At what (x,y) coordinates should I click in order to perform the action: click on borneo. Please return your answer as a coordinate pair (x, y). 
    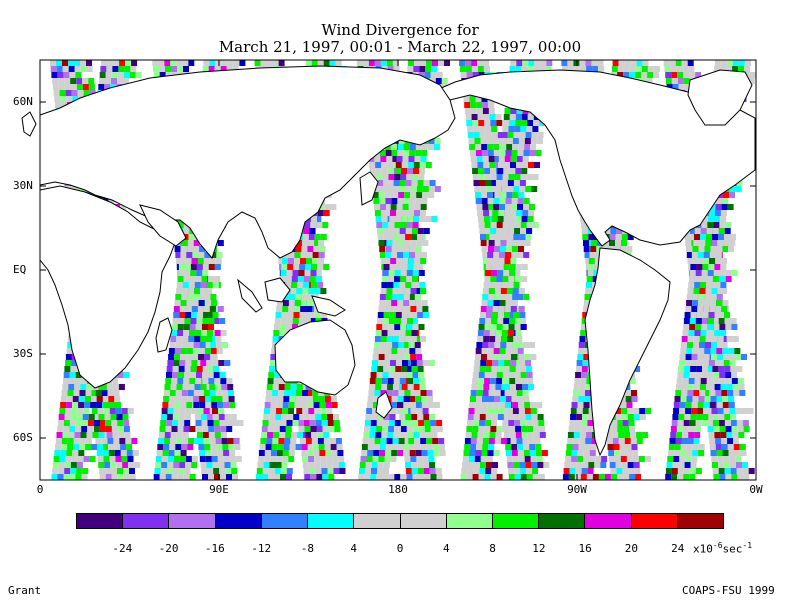
    Looking at the image, I should click on (277, 290).